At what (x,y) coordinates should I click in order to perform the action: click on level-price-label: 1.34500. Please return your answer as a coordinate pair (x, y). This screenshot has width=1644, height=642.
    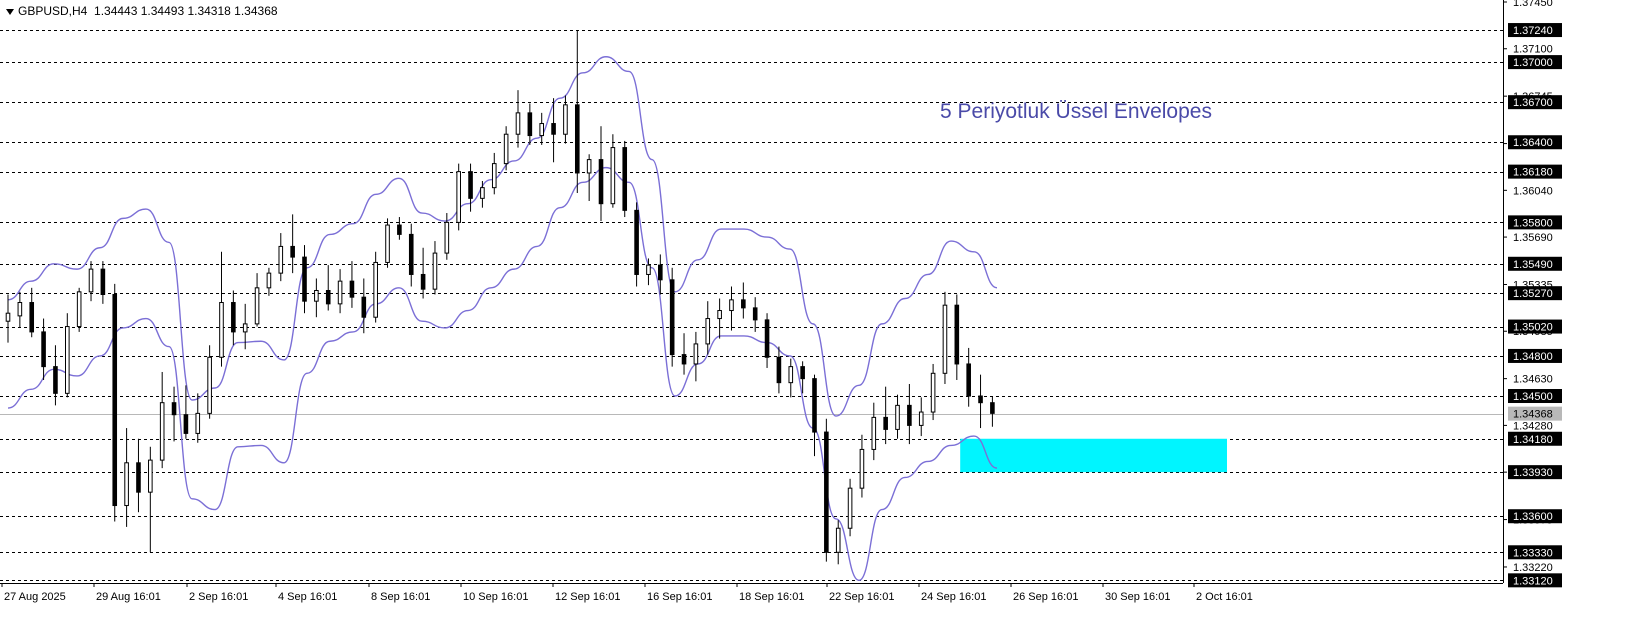
    Looking at the image, I should click on (1533, 397).